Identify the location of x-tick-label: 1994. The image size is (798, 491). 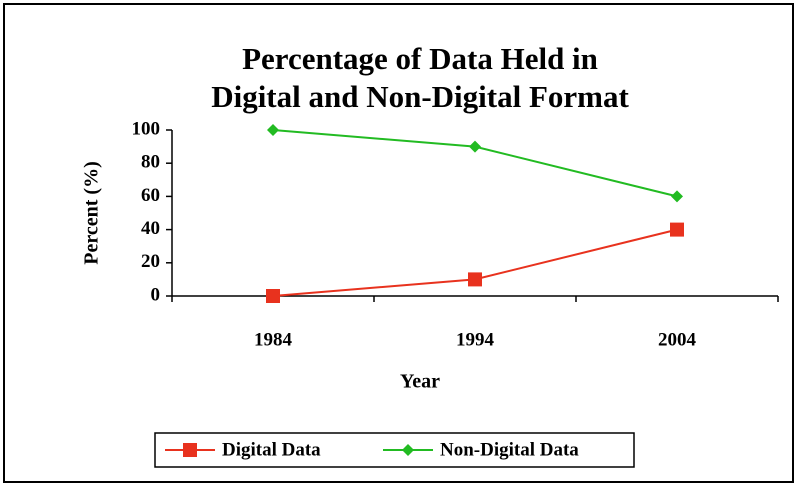
(475, 339).